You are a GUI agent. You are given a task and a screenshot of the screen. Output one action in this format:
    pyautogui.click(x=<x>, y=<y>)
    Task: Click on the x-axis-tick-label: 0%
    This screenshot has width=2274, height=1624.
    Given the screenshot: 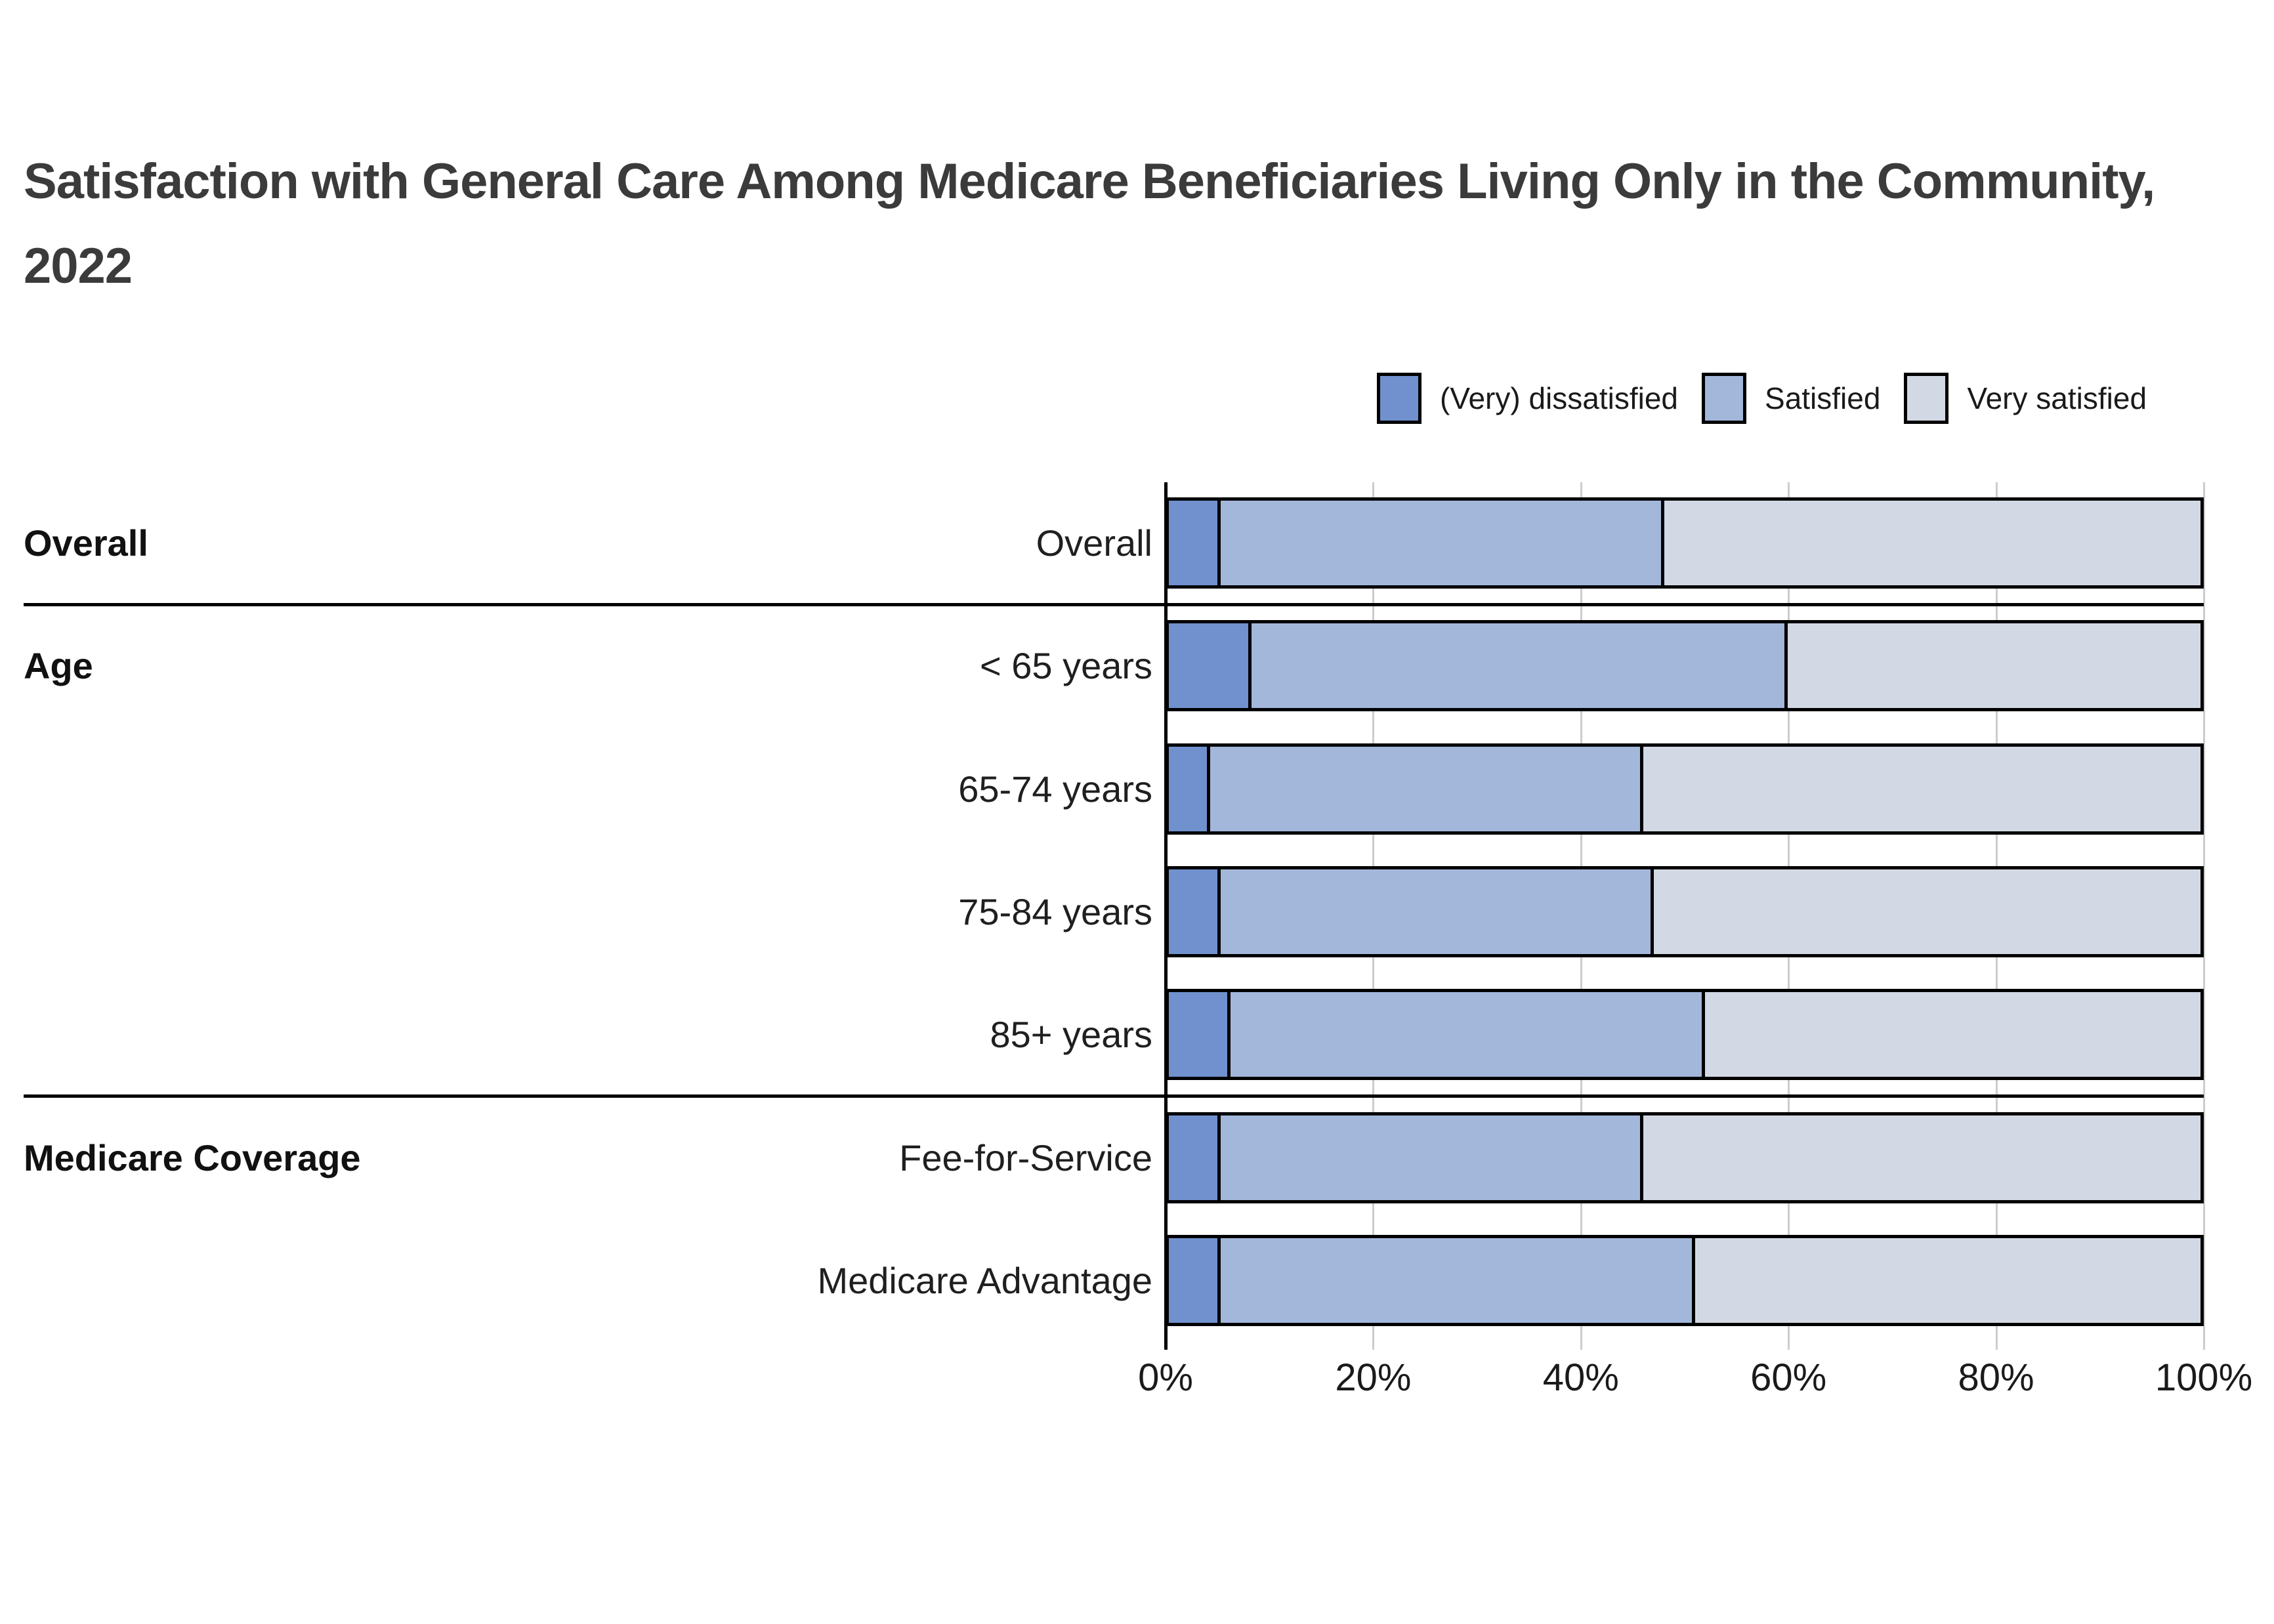 What is the action you would take?
    pyautogui.click(x=1165, y=1378)
    